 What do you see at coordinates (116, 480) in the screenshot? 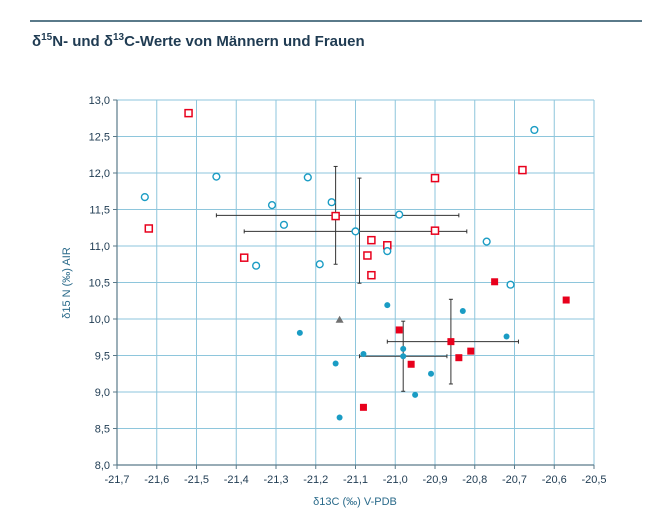
I see `x-tick-label: -21,7` at bounding box center [116, 480].